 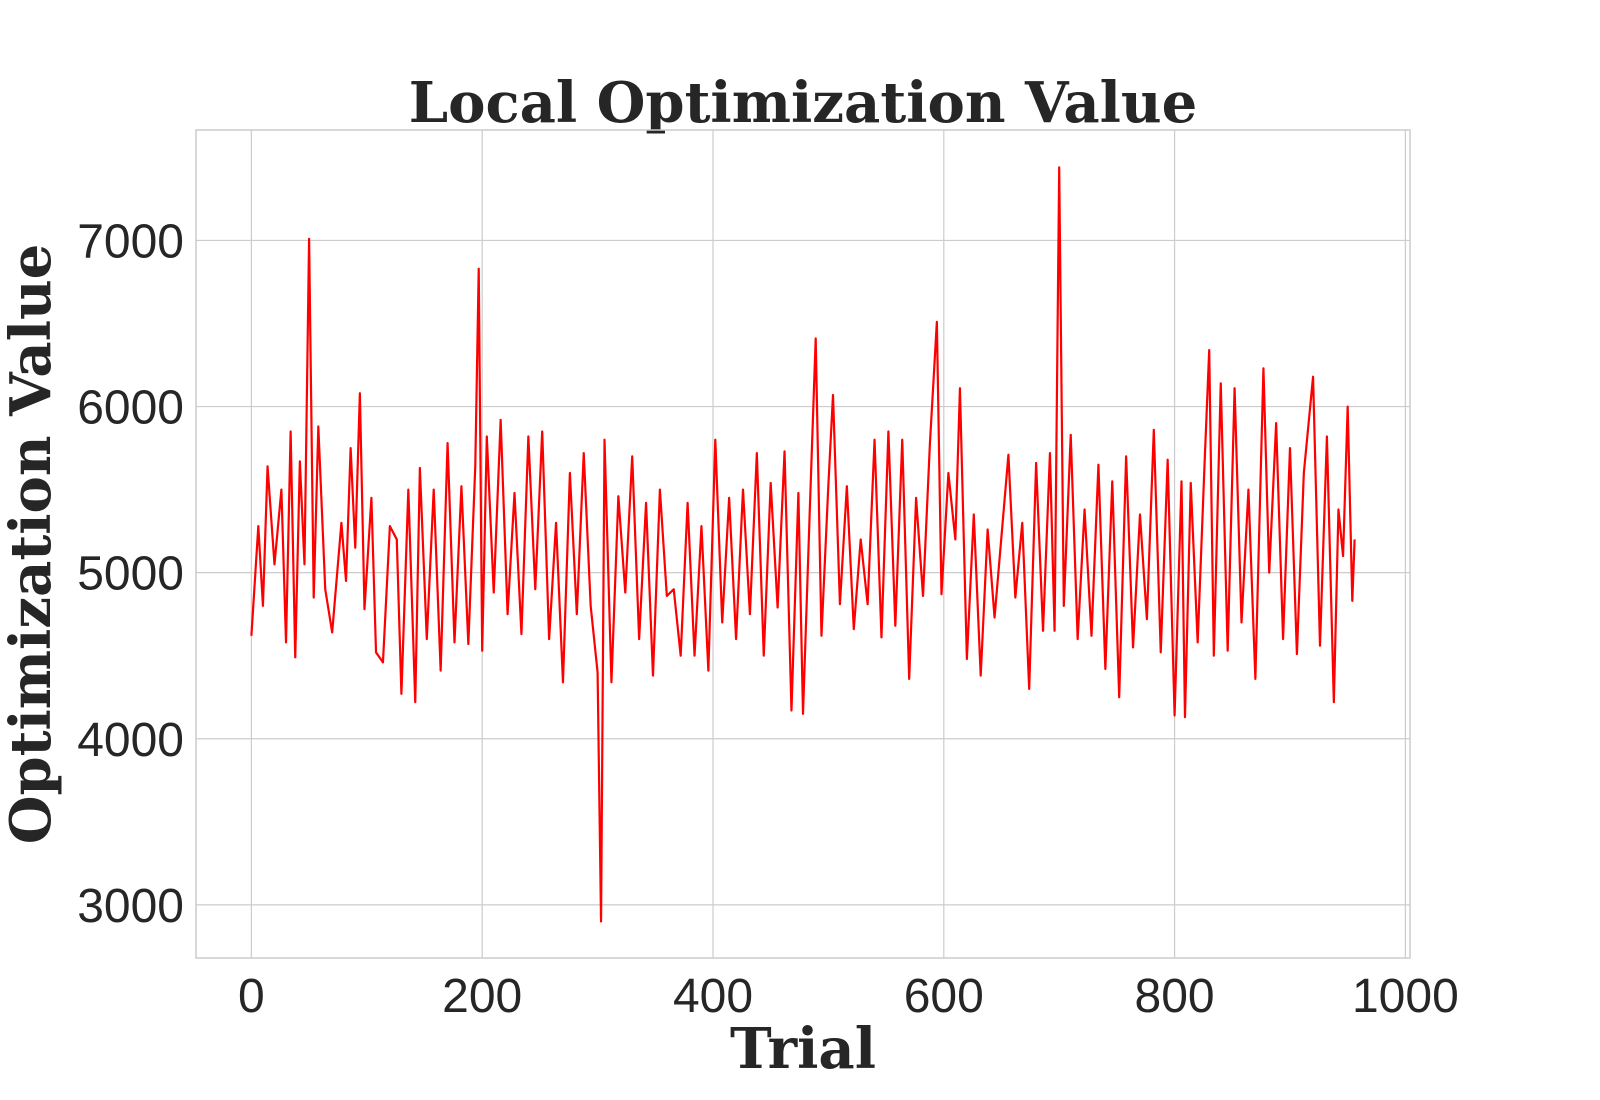 I want to click on x-axis-label: Trial, so click(x=803, y=1049).